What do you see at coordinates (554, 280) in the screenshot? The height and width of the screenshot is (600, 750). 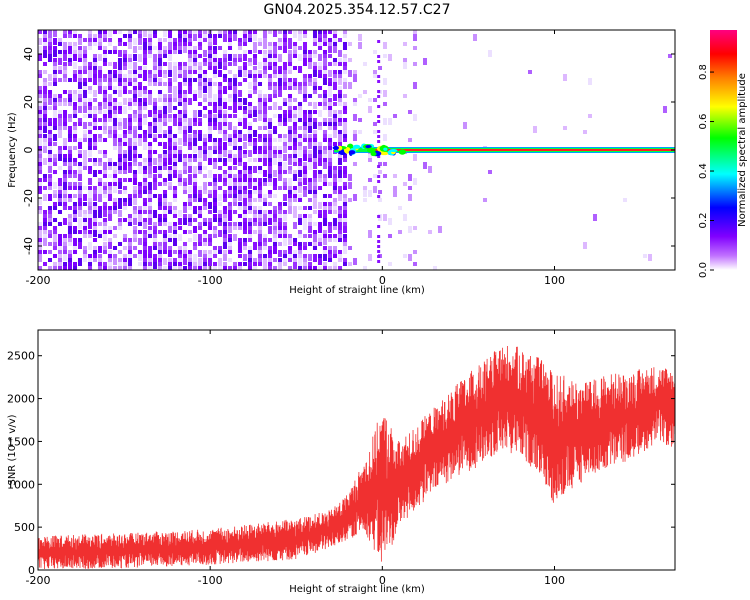 I see `x-tick-label: 100` at bounding box center [554, 280].